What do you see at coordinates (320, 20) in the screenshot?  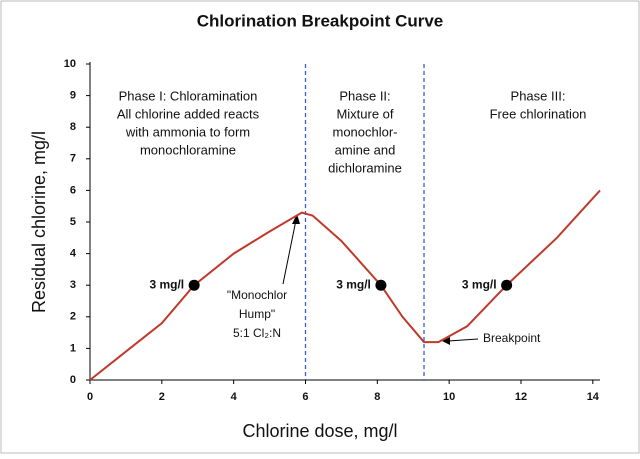 I see `chart-title: Chlorination Breakpoint Curve` at bounding box center [320, 20].